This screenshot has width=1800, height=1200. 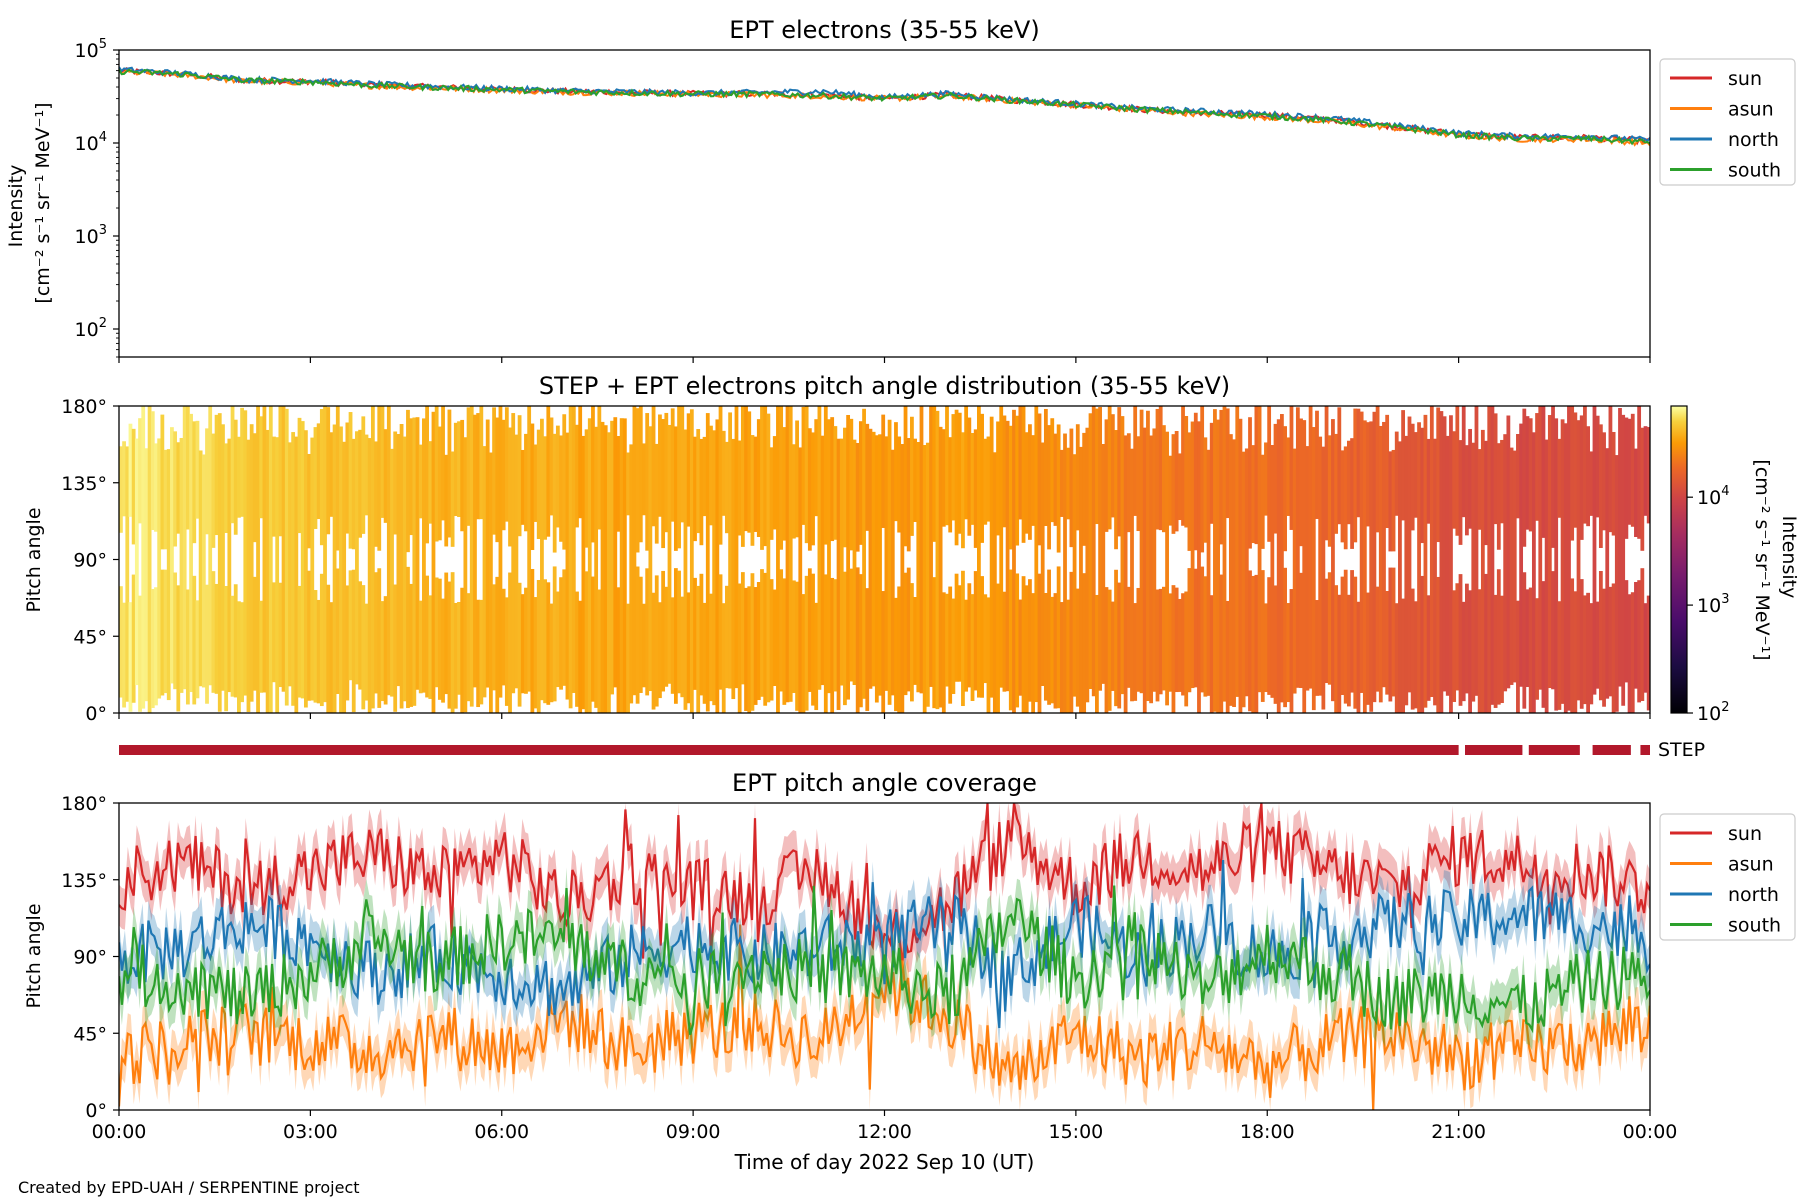 I want to click on pad-y-ticks: 0° 45° 90° 135° 180°, so click(x=90, y=560).